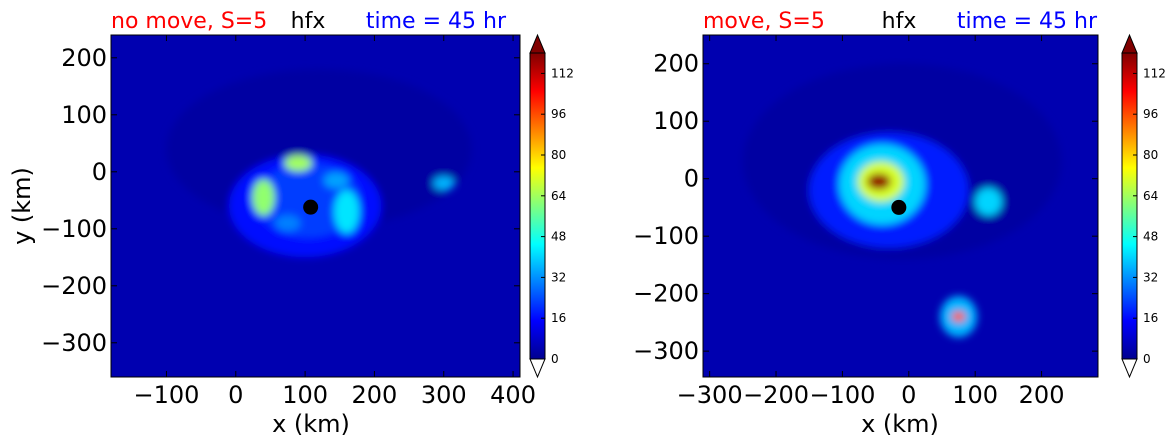 The image size is (1176, 447). Describe the element at coordinates (189, 21) in the screenshot. I see `title-left: no move, S=5` at that location.